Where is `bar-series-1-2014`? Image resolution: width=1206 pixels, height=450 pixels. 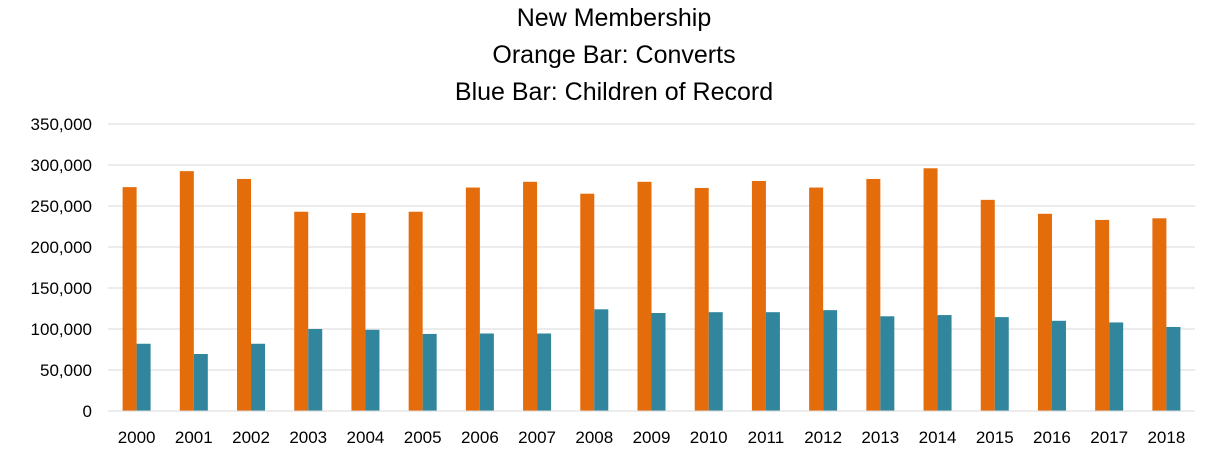
bar-series-1-2014 is located at coordinates (930, 289).